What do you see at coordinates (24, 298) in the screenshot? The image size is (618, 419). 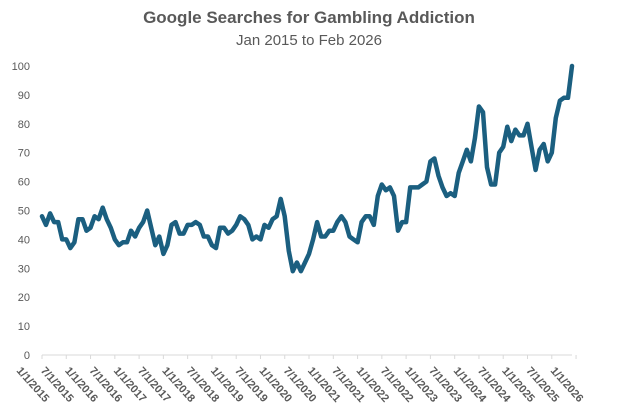 I see `y-tick-label: 20` at bounding box center [24, 298].